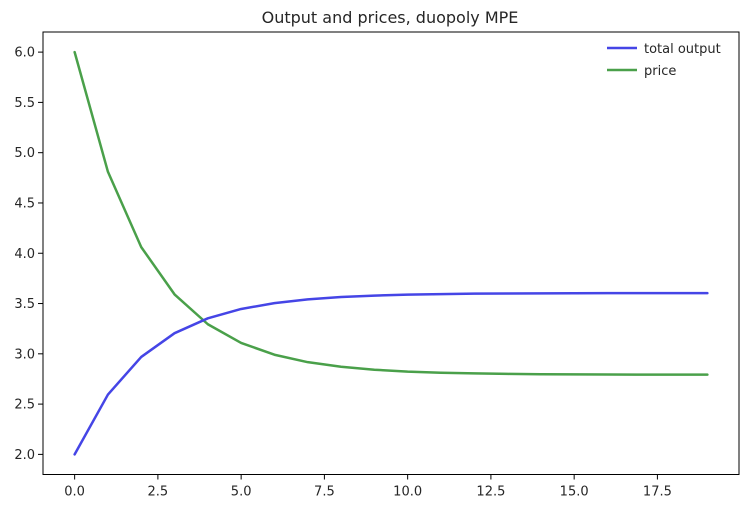 This screenshot has height=510, width=749. Describe the element at coordinates (24, 203) in the screenshot. I see `y-tick-label: 4.5` at that location.